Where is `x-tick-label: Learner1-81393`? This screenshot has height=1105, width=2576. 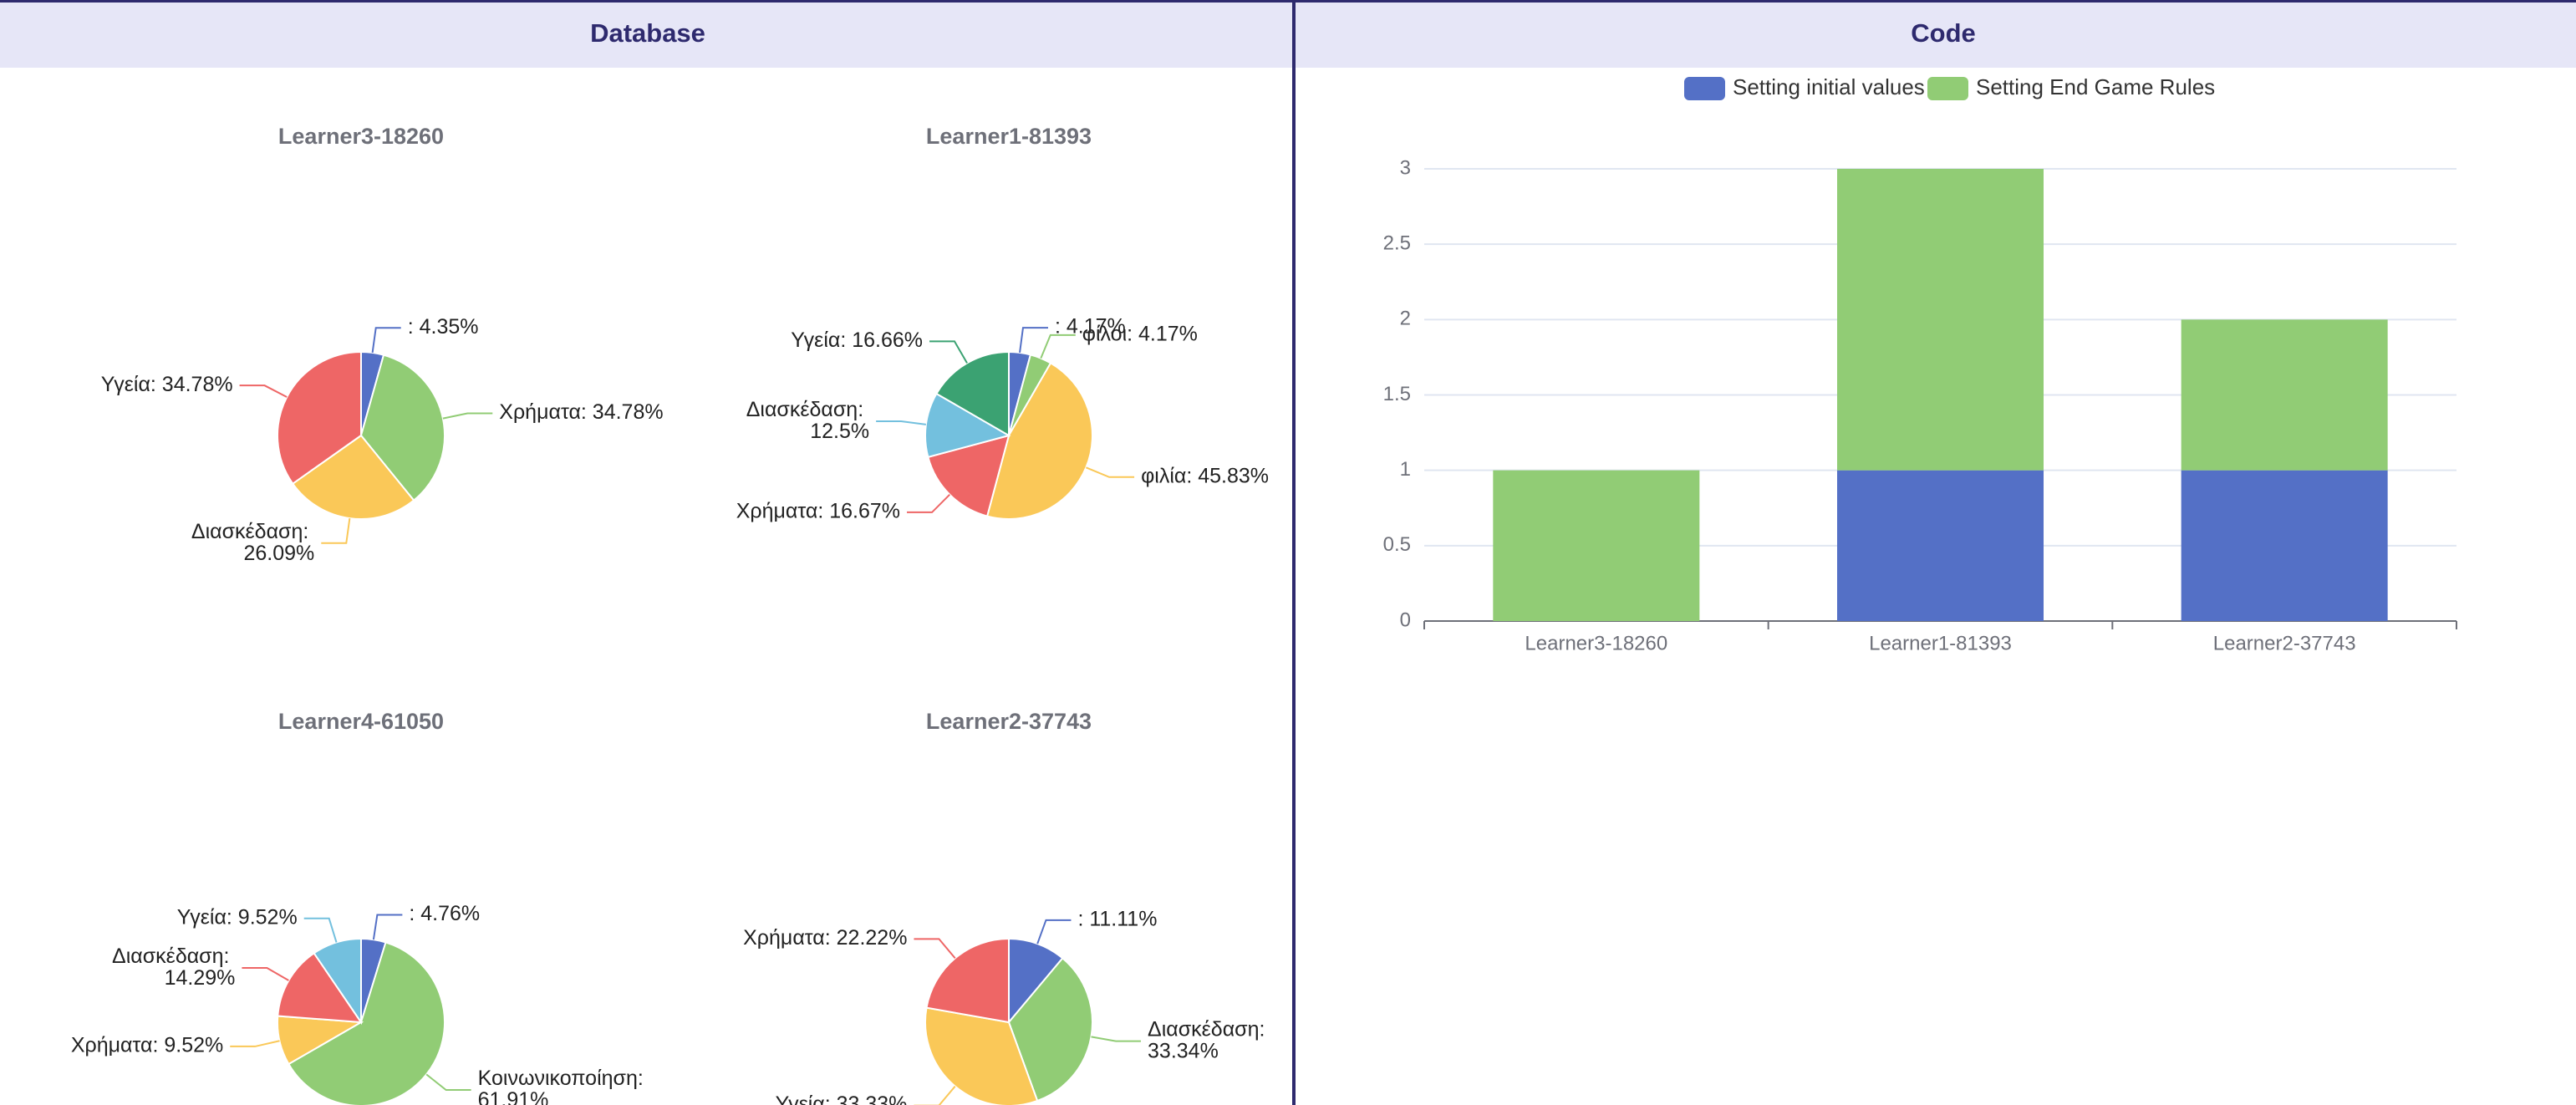 x-tick-label: Learner1-81393 is located at coordinates (1940, 643).